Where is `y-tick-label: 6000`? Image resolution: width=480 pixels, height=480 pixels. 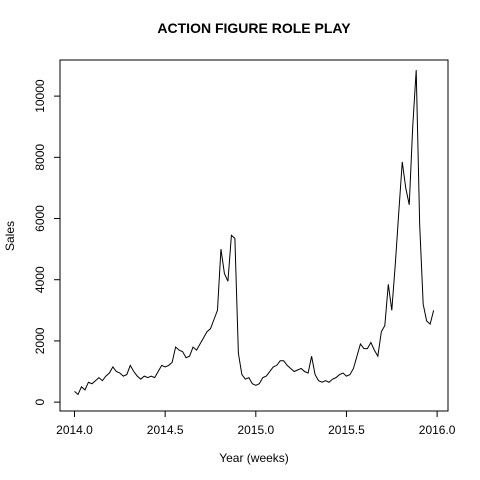 y-tick-label: 6000 is located at coordinates (40, 218).